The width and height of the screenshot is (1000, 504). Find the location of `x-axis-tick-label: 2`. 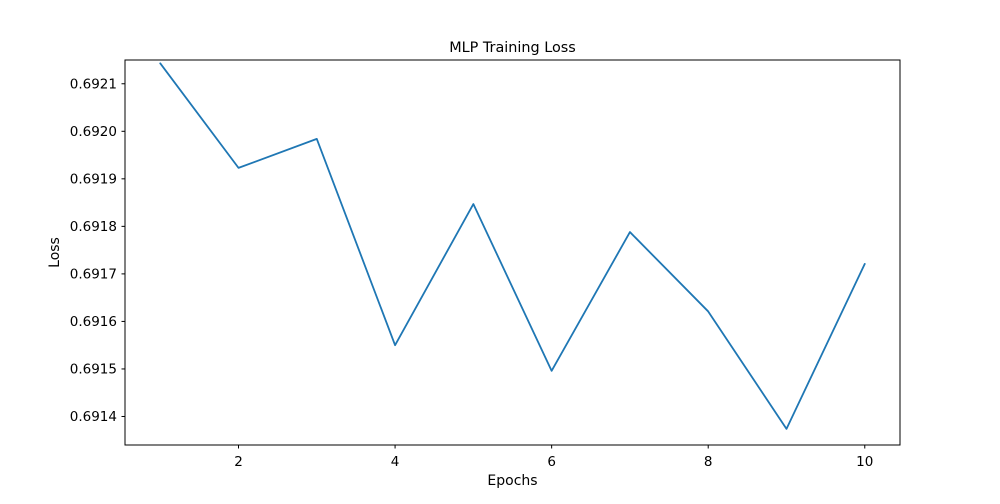

x-axis-tick-label: 2 is located at coordinates (238, 462).